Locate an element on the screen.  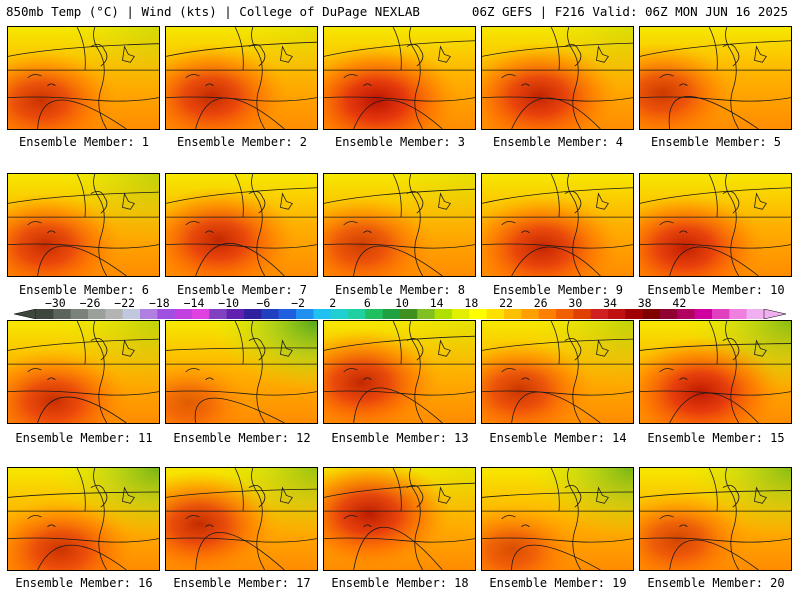
ensemble-member-label: Ensemble Member: 15 is located at coordinates (716, 438).